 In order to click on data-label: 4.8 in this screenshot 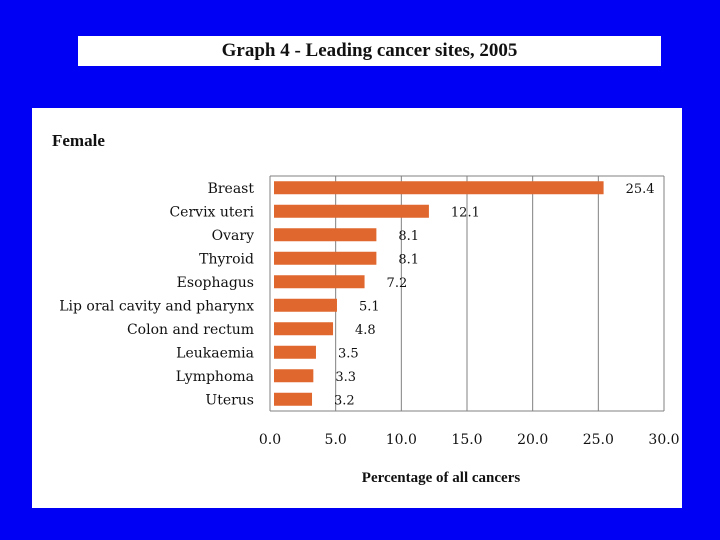, I will do `click(365, 330)`.